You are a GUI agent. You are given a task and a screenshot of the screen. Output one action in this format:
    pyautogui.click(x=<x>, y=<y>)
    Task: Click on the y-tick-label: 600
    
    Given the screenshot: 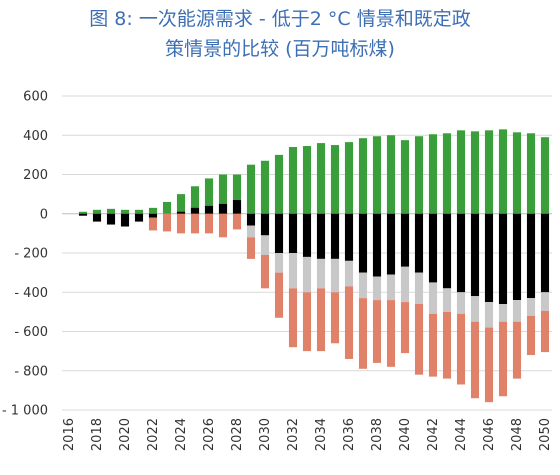 What is the action you would take?
    pyautogui.click(x=35, y=97)
    